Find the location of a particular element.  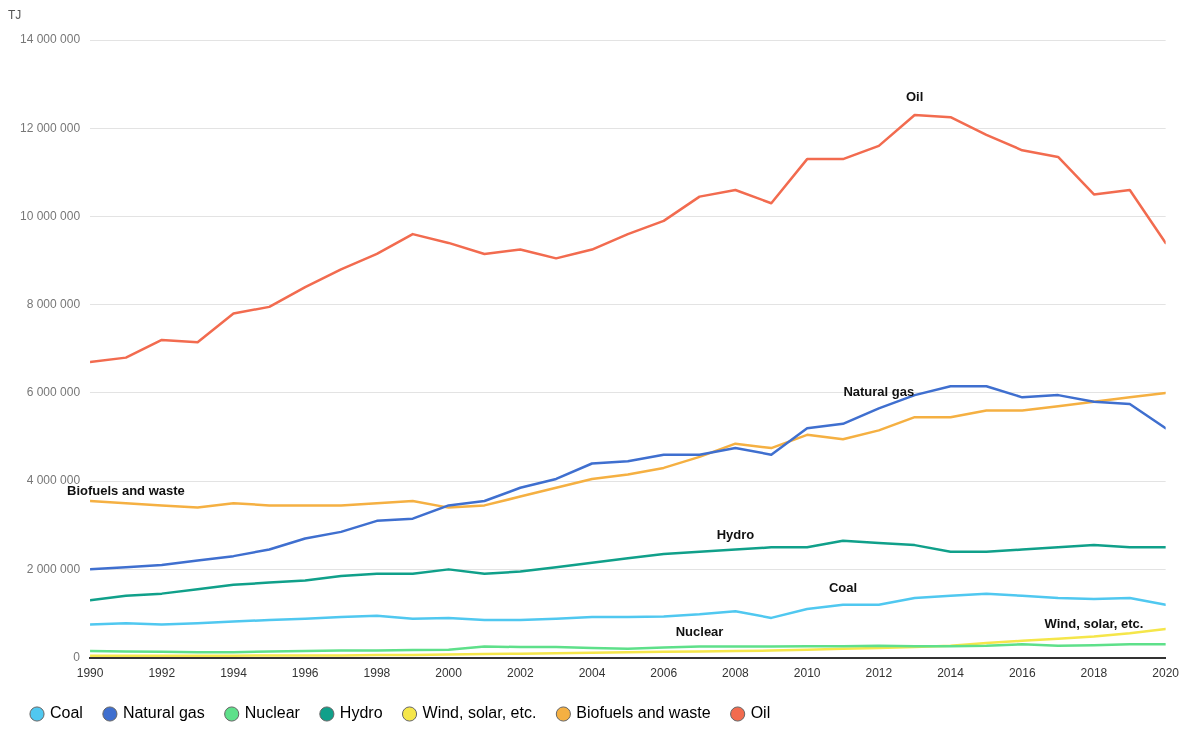

x-tick-label: 1990 is located at coordinates (90, 673).